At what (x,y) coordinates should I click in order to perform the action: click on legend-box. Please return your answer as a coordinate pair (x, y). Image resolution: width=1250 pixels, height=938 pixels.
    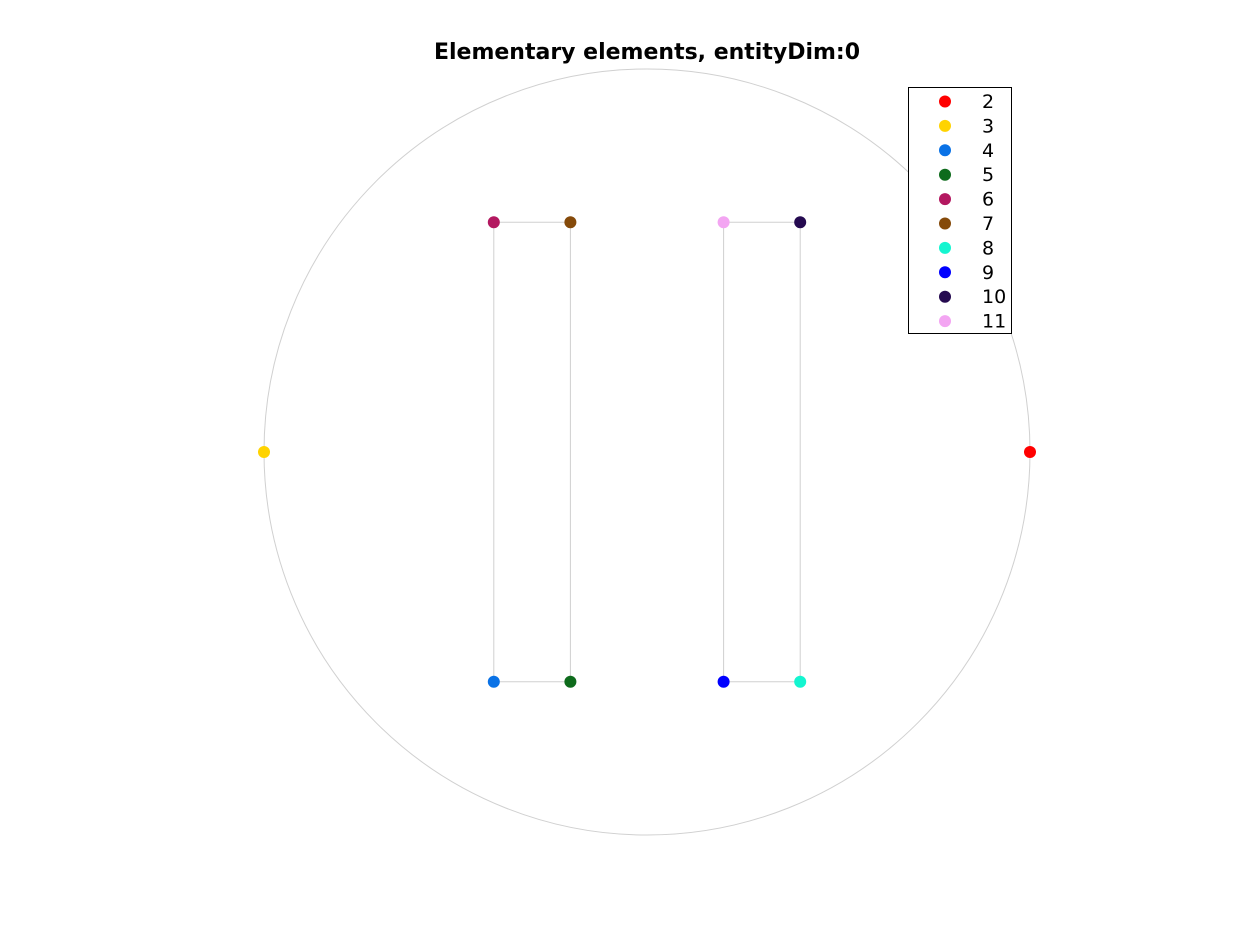
    Looking at the image, I should click on (960, 210).